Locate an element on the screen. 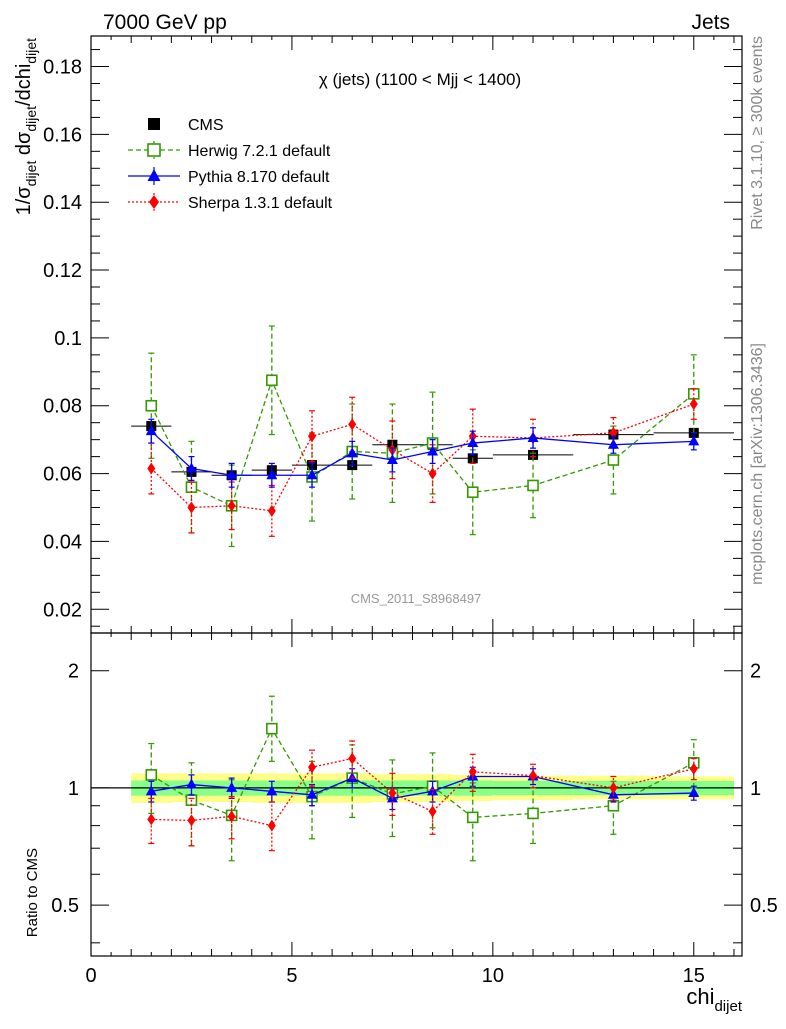 Image resolution: width=786 pixels, height=1029 pixels. ratio-y-tick-label-right: 1 is located at coordinates (755, 789).